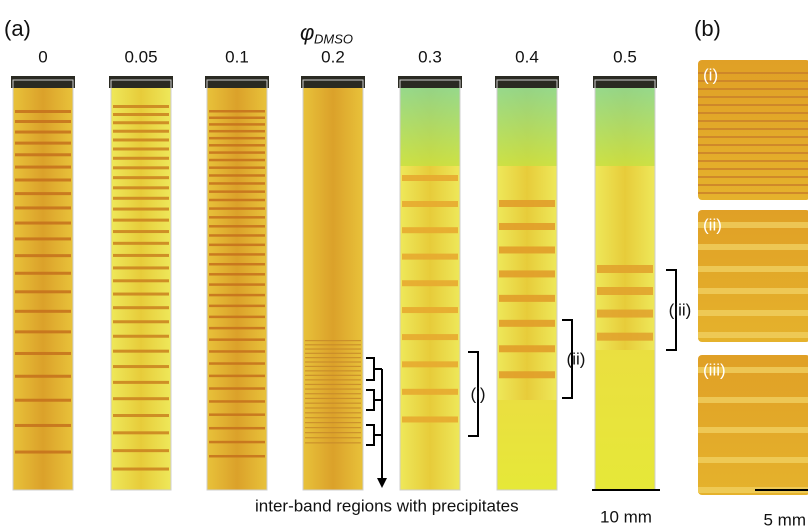 The width and height of the screenshot is (808, 529). I want to click on tube-label: 0.1, so click(237, 56).